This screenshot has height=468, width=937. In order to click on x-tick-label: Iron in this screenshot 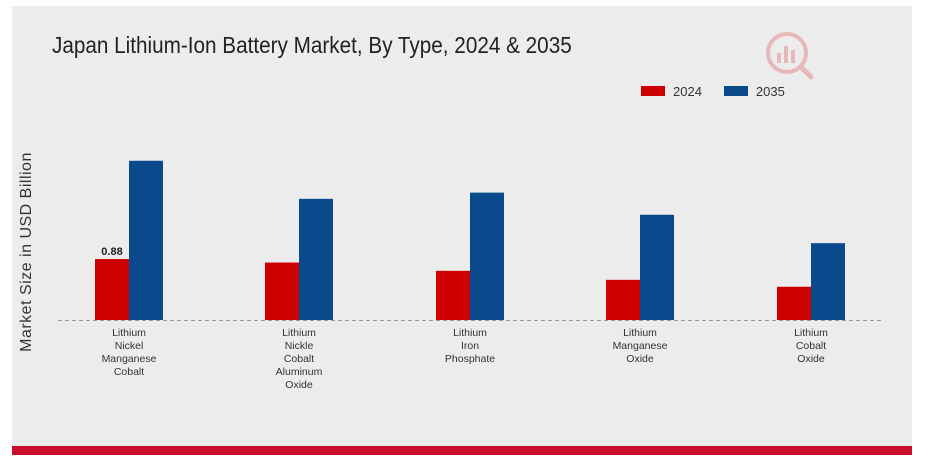, I will do `click(470, 346)`.